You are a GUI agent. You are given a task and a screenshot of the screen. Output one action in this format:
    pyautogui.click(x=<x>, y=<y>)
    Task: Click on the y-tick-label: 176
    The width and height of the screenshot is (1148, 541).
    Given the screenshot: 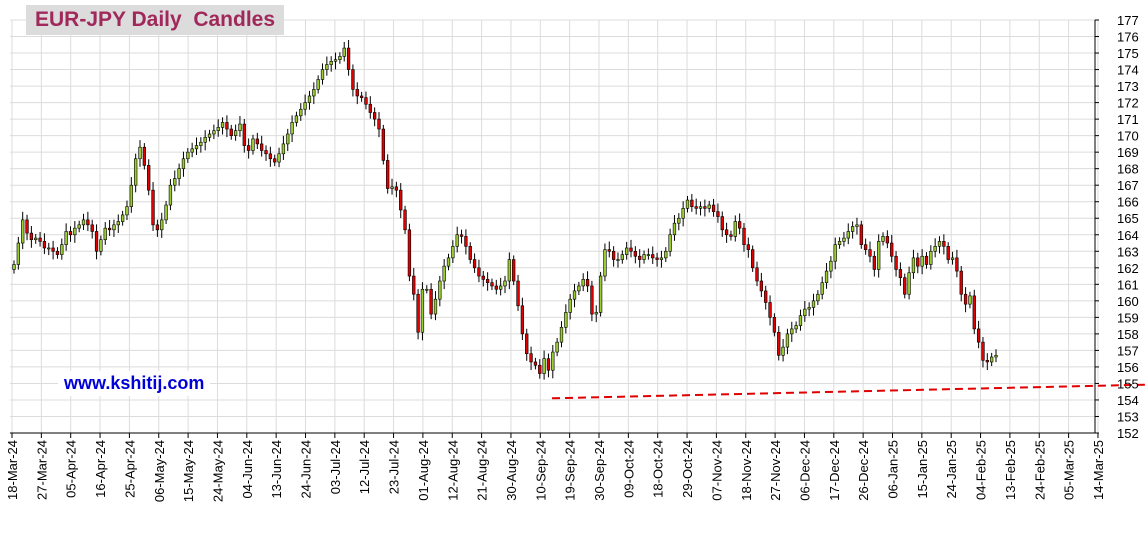 What is the action you would take?
    pyautogui.click(x=1128, y=37)
    